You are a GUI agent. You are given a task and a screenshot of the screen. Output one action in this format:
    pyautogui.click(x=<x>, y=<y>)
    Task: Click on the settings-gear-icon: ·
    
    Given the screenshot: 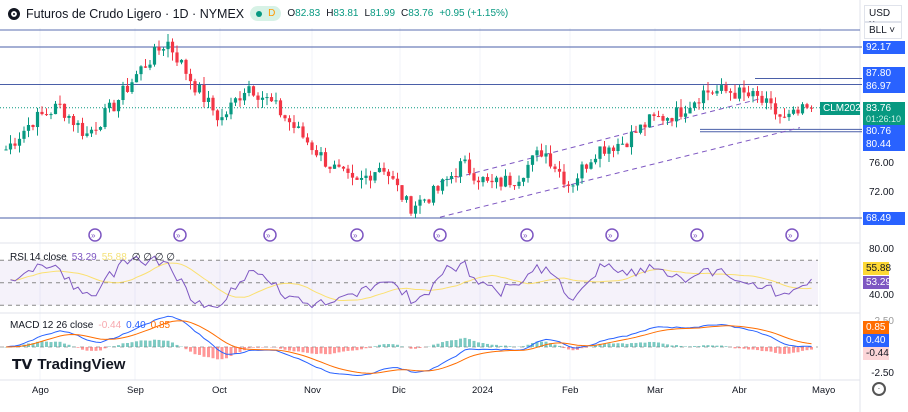 What is the action you would take?
    pyautogui.click(x=879, y=389)
    